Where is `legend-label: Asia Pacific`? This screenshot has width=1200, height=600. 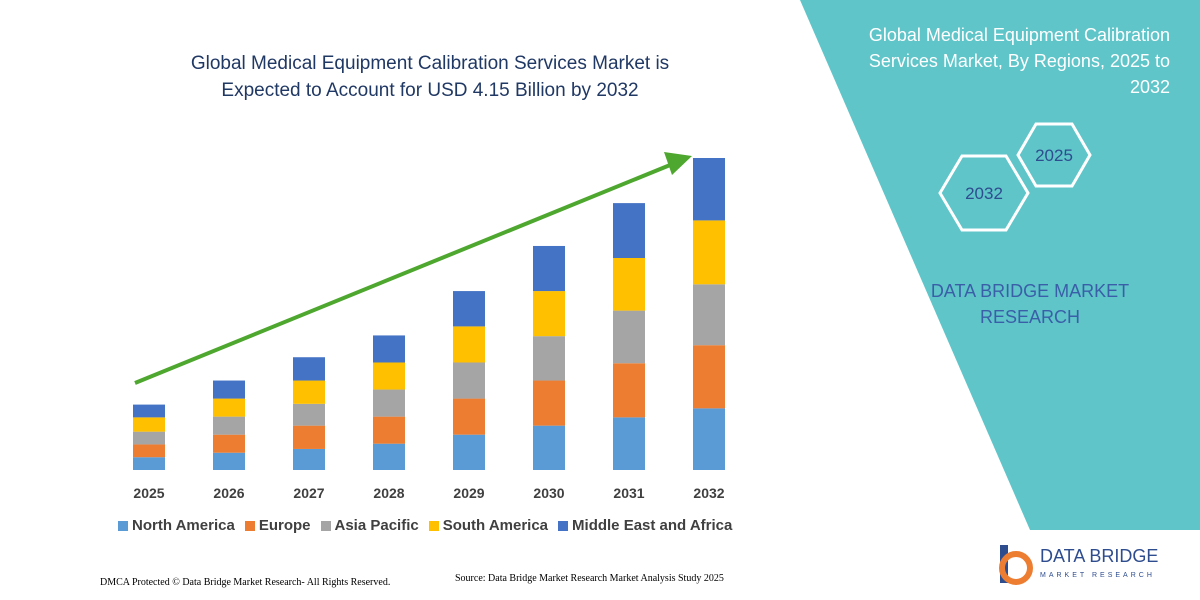
legend-label: Asia Pacific is located at coordinates (376, 525).